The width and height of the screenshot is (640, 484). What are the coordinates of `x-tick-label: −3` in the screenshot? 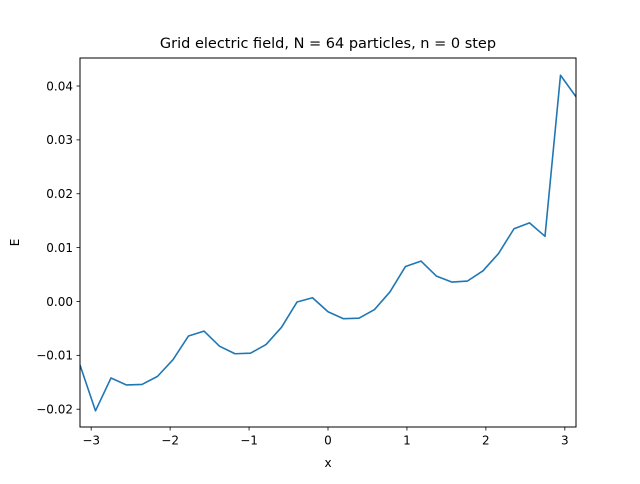 It's located at (91, 441).